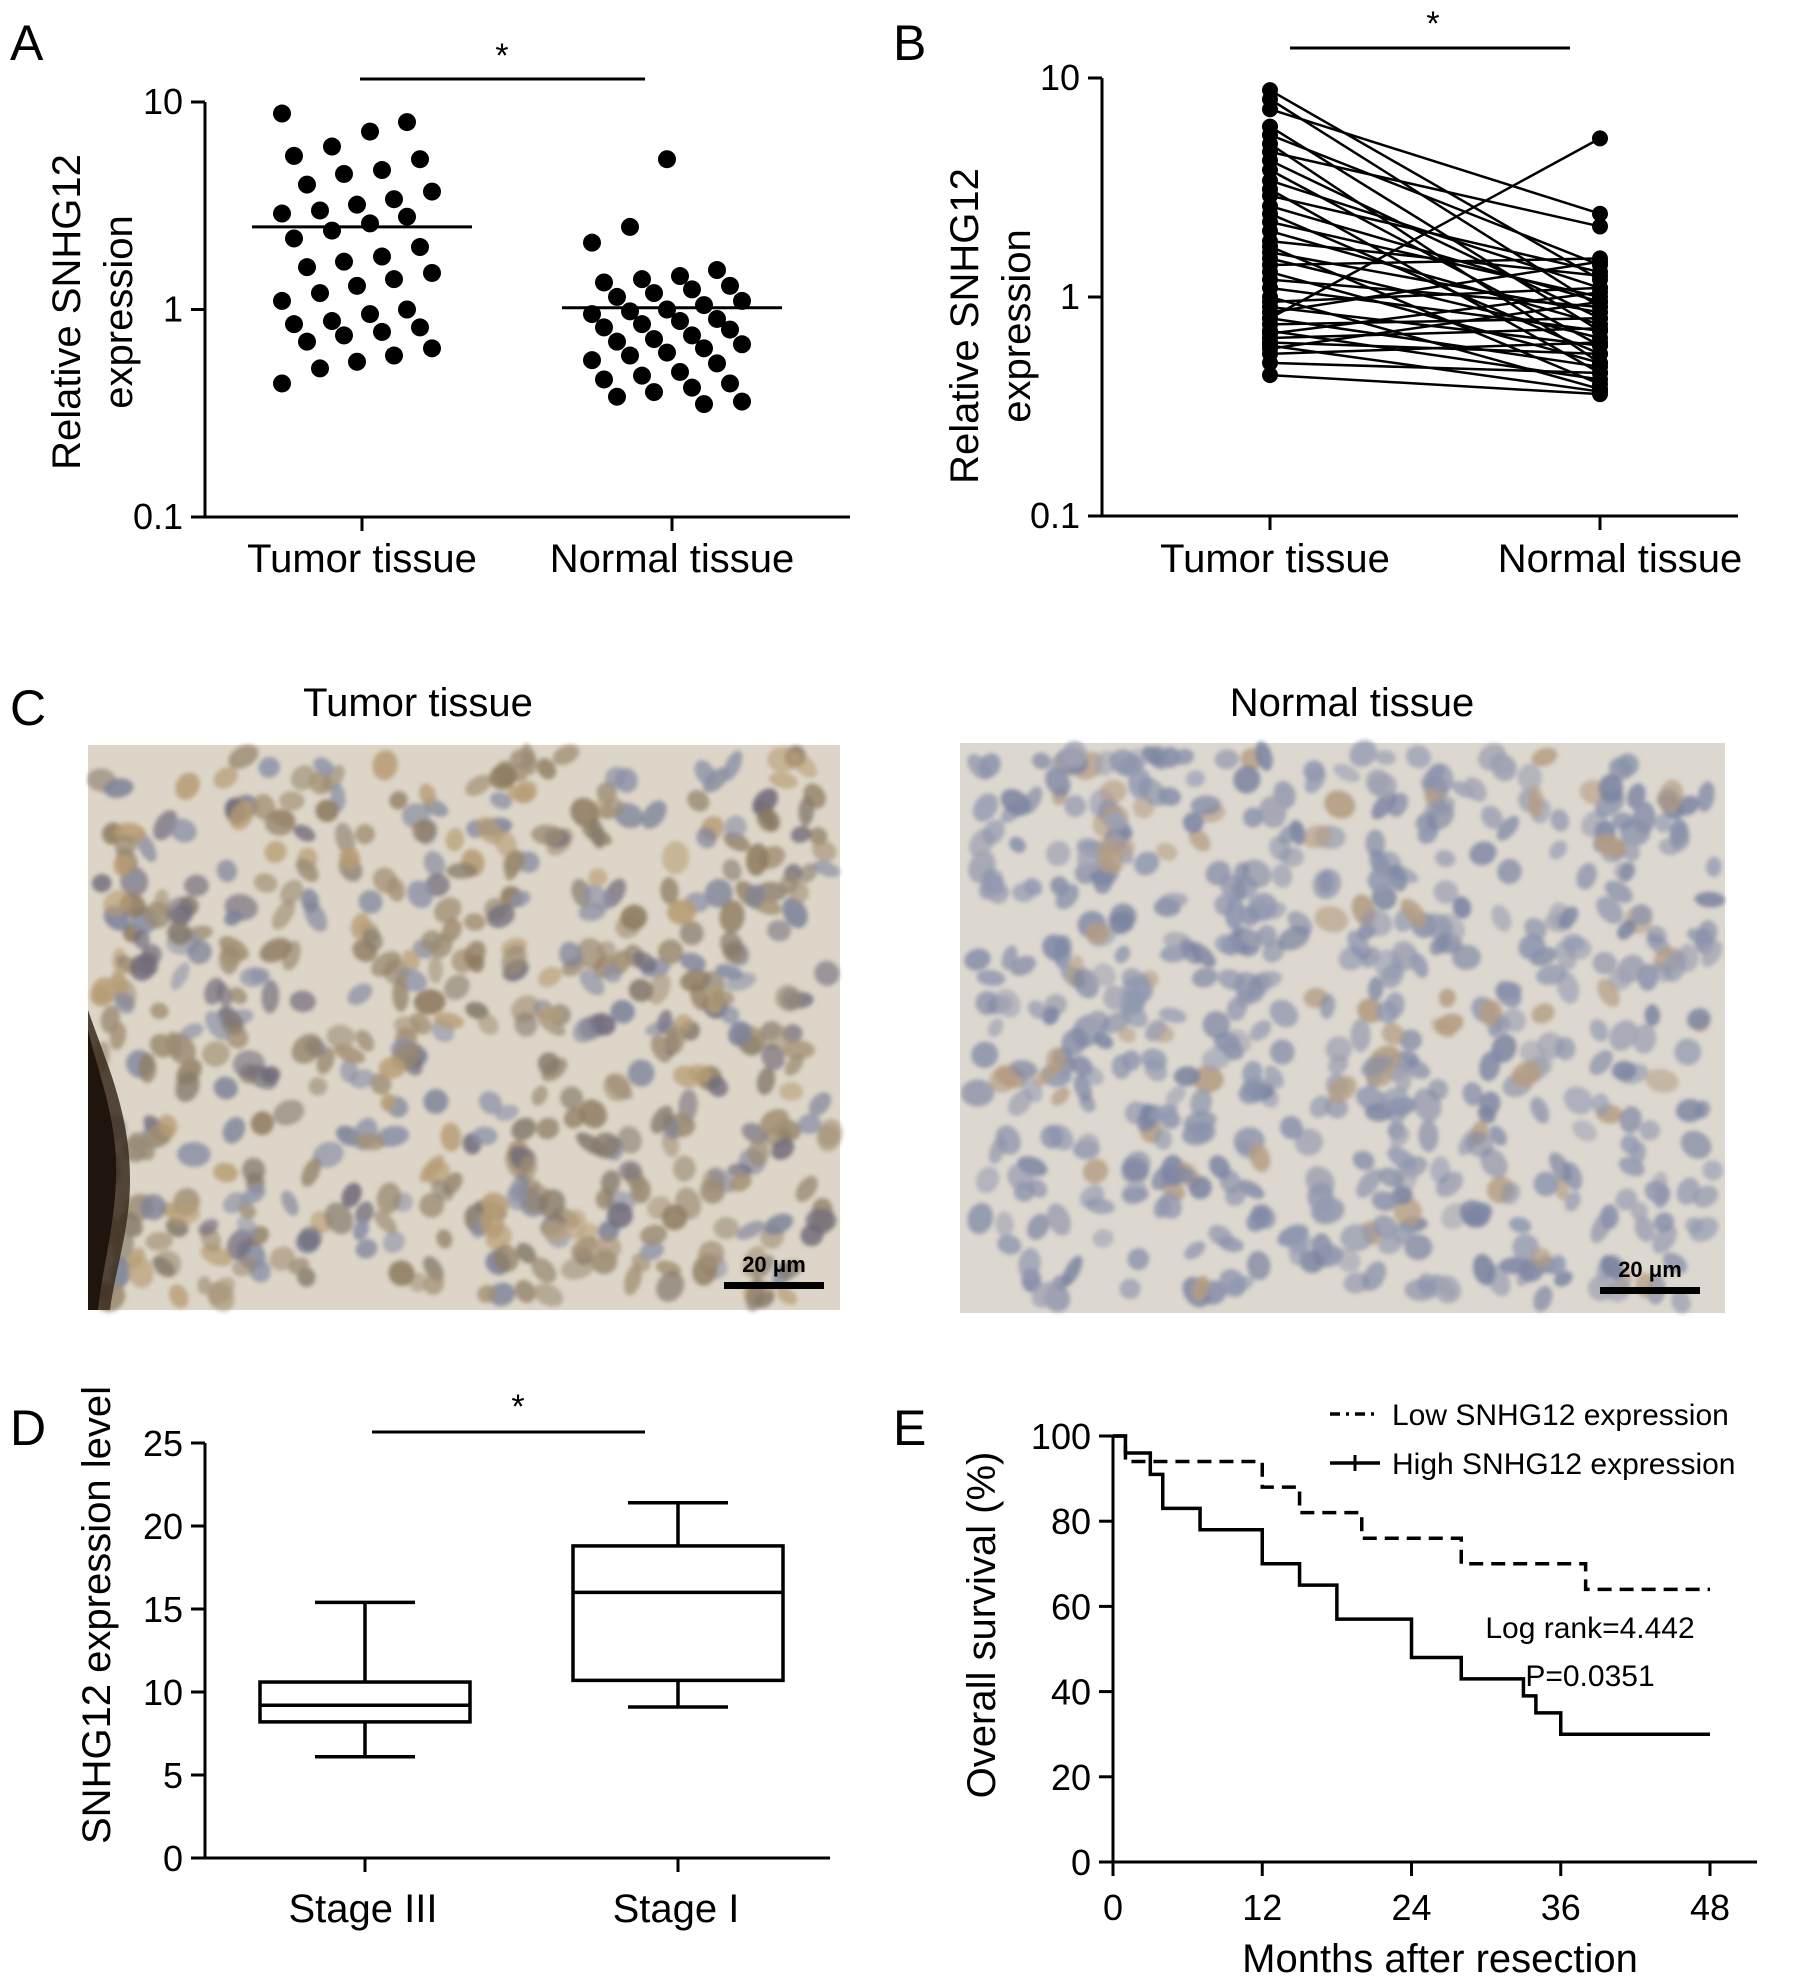 This screenshot has width=1795, height=1985. What do you see at coordinates (1060, 77) in the screenshot?
I see `panel-b-ytick-label: 10` at bounding box center [1060, 77].